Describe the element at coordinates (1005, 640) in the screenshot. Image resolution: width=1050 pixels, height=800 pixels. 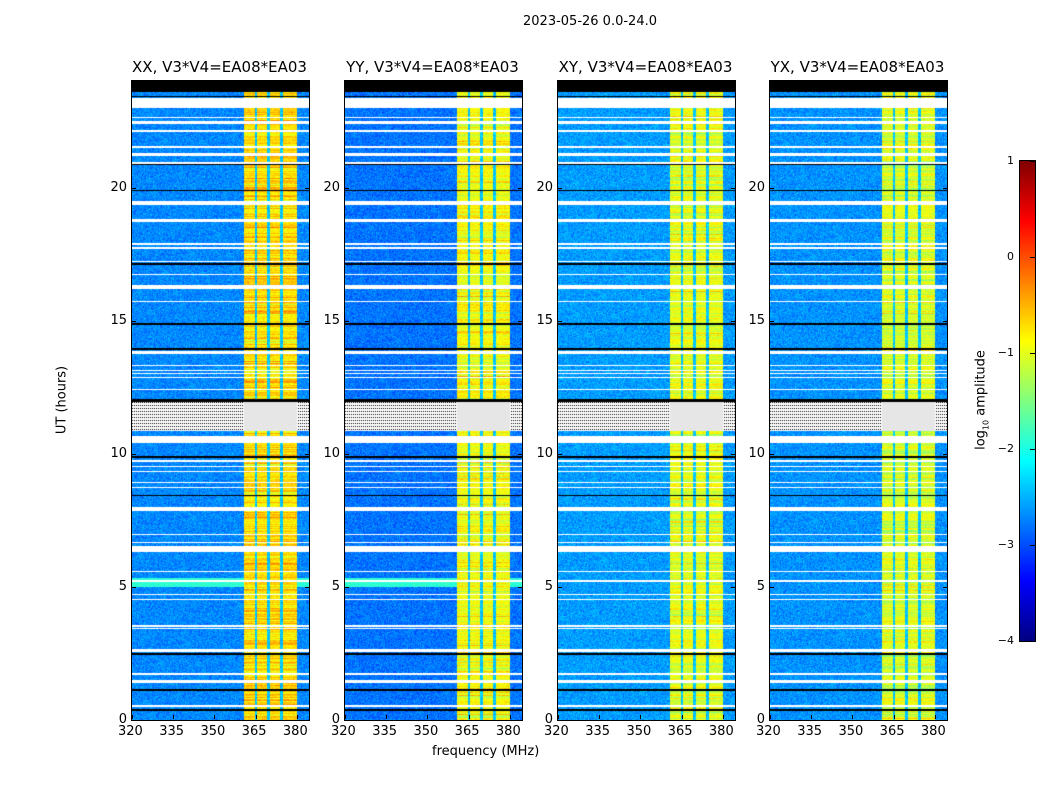
I see `colorbar-tick-label: −4` at that location.